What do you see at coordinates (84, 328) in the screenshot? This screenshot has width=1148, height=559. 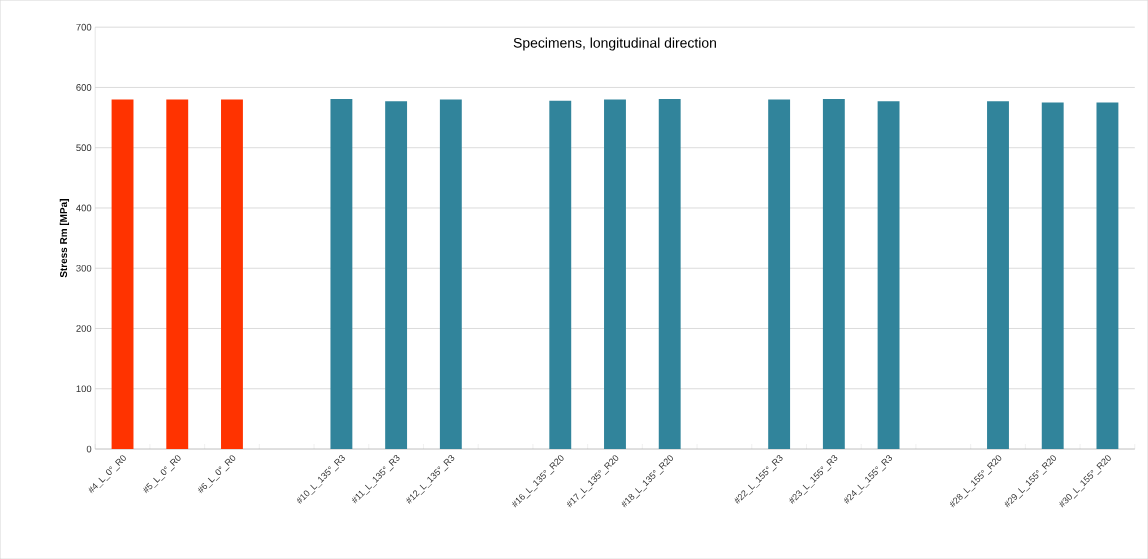 I see `y-tick-label: 200` at bounding box center [84, 328].